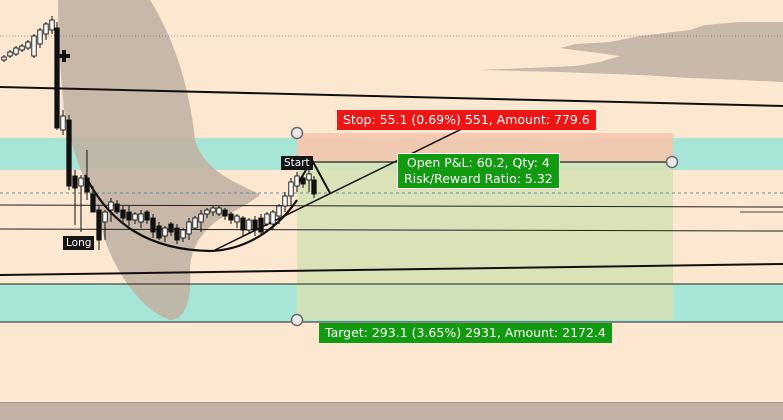 The height and width of the screenshot is (420, 783). What do you see at coordinates (478, 162) in the screenshot?
I see `open-pnl-text: Open P&L: 60.2, Qty: 4` at bounding box center [478, 162].